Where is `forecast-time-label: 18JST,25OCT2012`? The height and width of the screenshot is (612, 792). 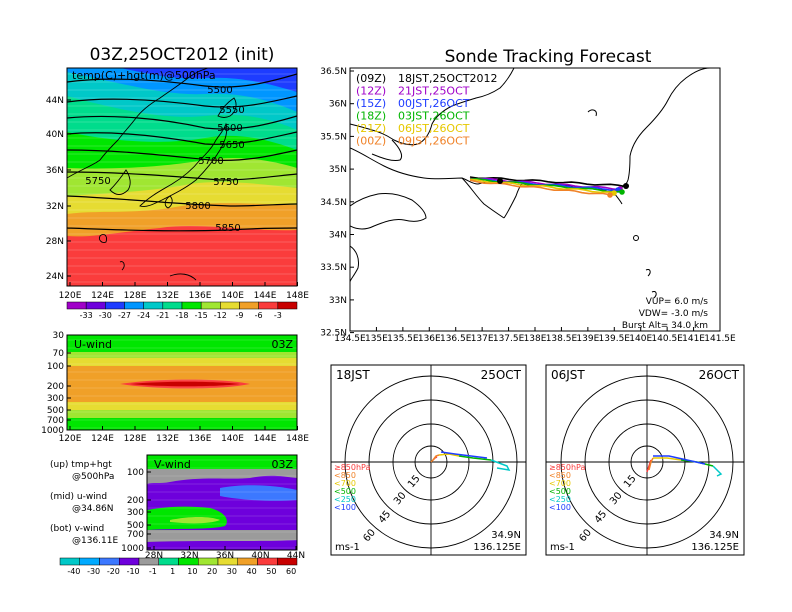 forecast-time-label: 18JST,25OCT2012 is located at coordinates (448, 78).